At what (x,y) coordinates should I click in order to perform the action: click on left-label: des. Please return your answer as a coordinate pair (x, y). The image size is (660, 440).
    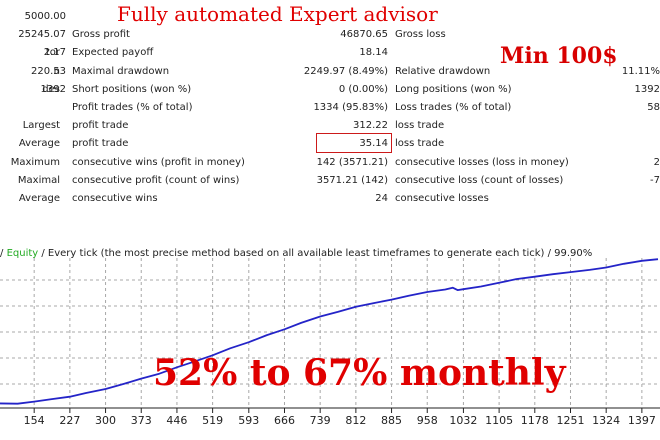
    Looking at the image, I should click on (51, 89).